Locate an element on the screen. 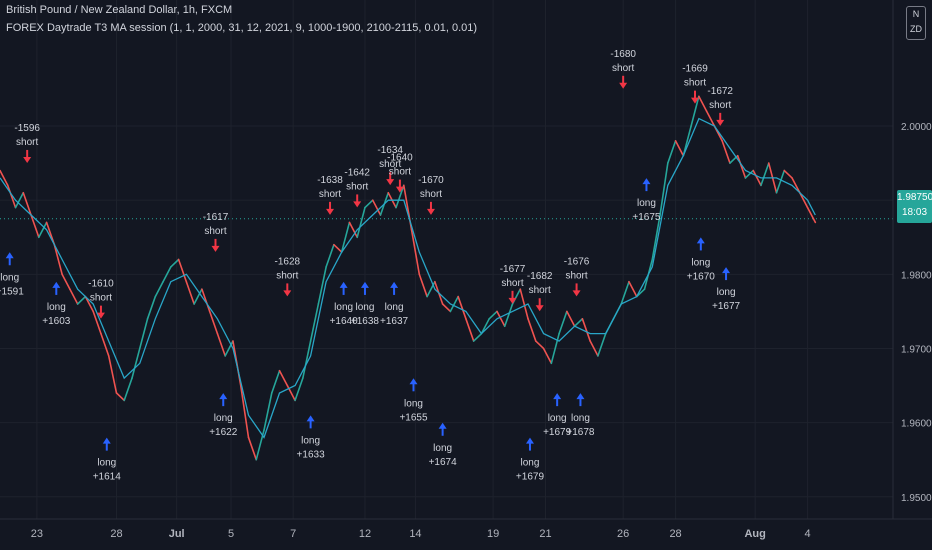 This screenshot has height=550, width=932. last-price-tag: 1.98750 18:03 is located at coordinates (914, 206).